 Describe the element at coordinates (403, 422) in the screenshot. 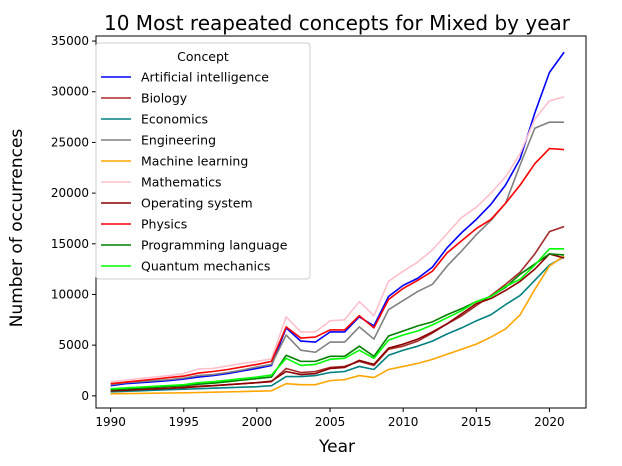

I see `x-tick-label-4: 2010` at that location.